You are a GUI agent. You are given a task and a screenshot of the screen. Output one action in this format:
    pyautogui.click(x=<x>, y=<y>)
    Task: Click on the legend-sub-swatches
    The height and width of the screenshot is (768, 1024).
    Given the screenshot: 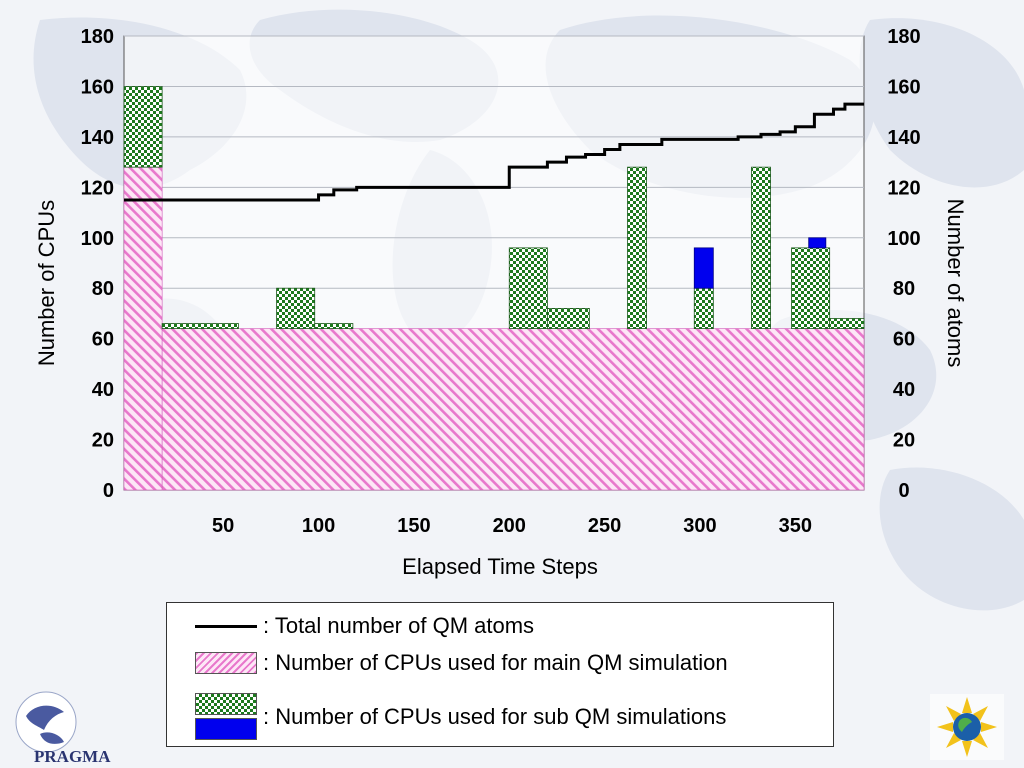 What is the action you would take?
    pyautogui.click(x=226, y=716)
    